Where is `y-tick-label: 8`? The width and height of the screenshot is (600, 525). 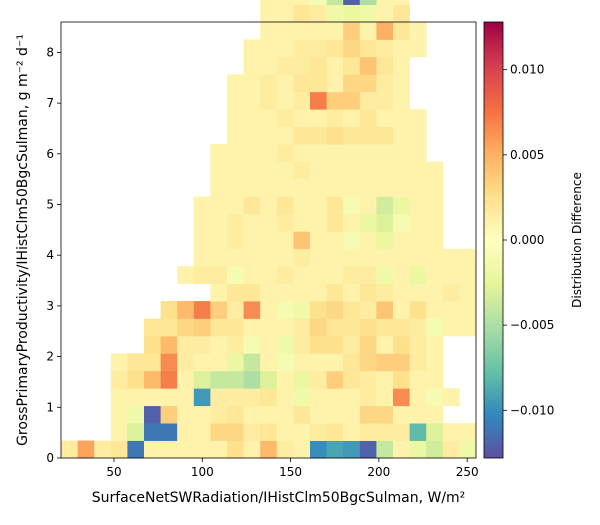
y-tick-label: 8 is located at coordinates (50, 52).